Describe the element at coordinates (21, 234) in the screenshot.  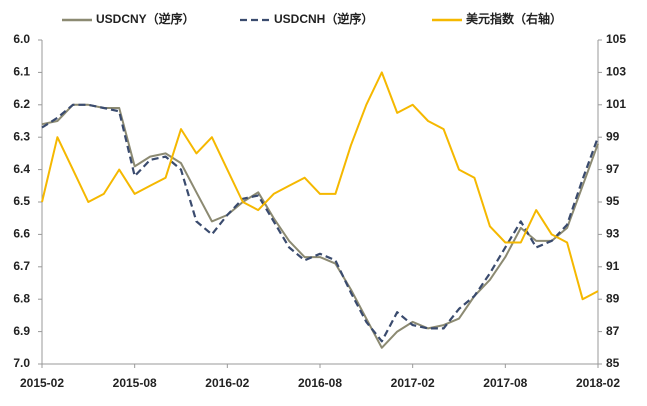
I see `y-tick-label: 6.6` at that location.